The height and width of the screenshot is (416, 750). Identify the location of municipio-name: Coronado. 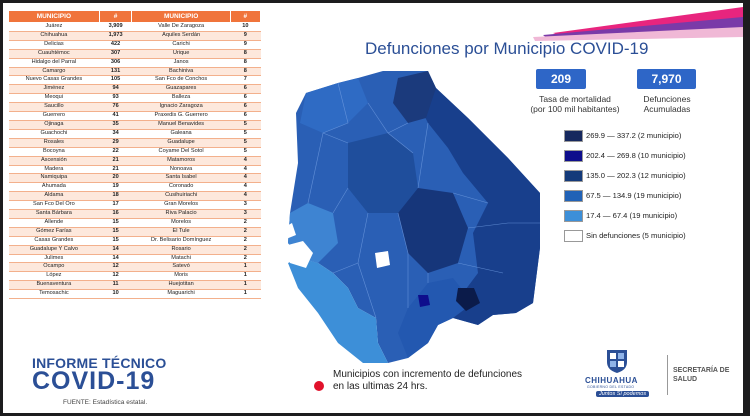
(181, 187).